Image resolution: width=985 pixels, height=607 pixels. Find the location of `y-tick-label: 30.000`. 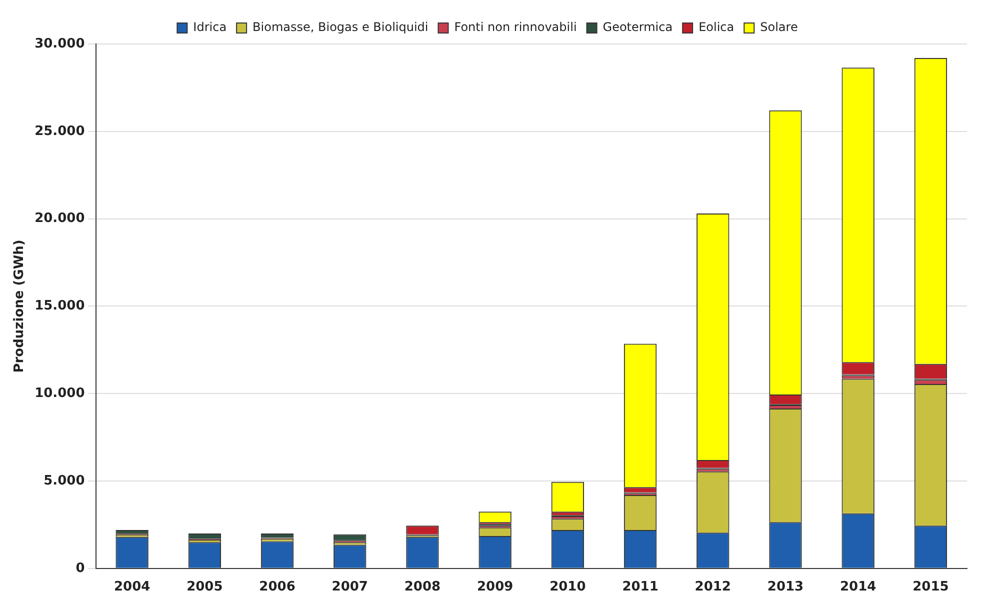

y-tick-label: 30.000 is located at coordinates (59, 44).